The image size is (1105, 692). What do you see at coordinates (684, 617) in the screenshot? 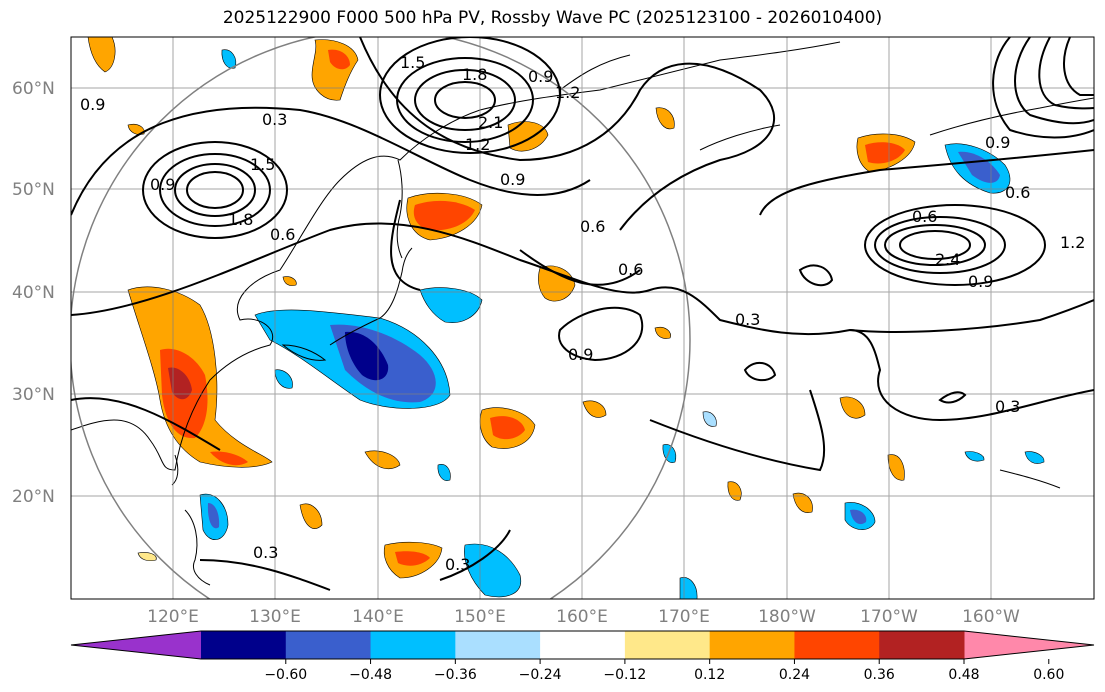
I see `lon-label: 170°E` at bounding box center [684, 617].